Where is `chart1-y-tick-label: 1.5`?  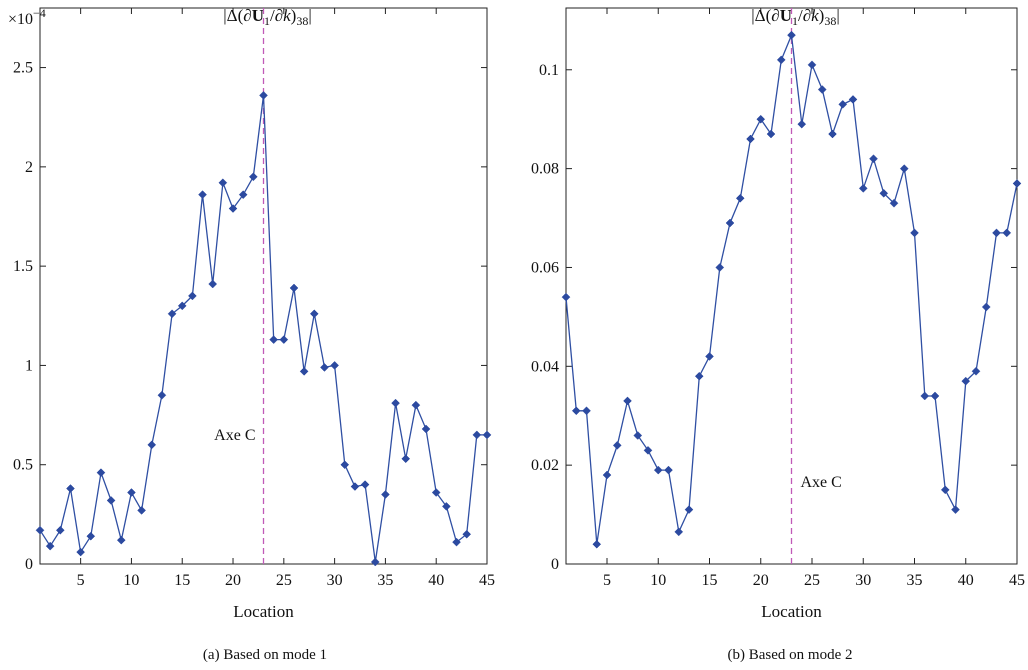
chart1-y-tick-label: 1.5 is located at coordinates (23, 266).